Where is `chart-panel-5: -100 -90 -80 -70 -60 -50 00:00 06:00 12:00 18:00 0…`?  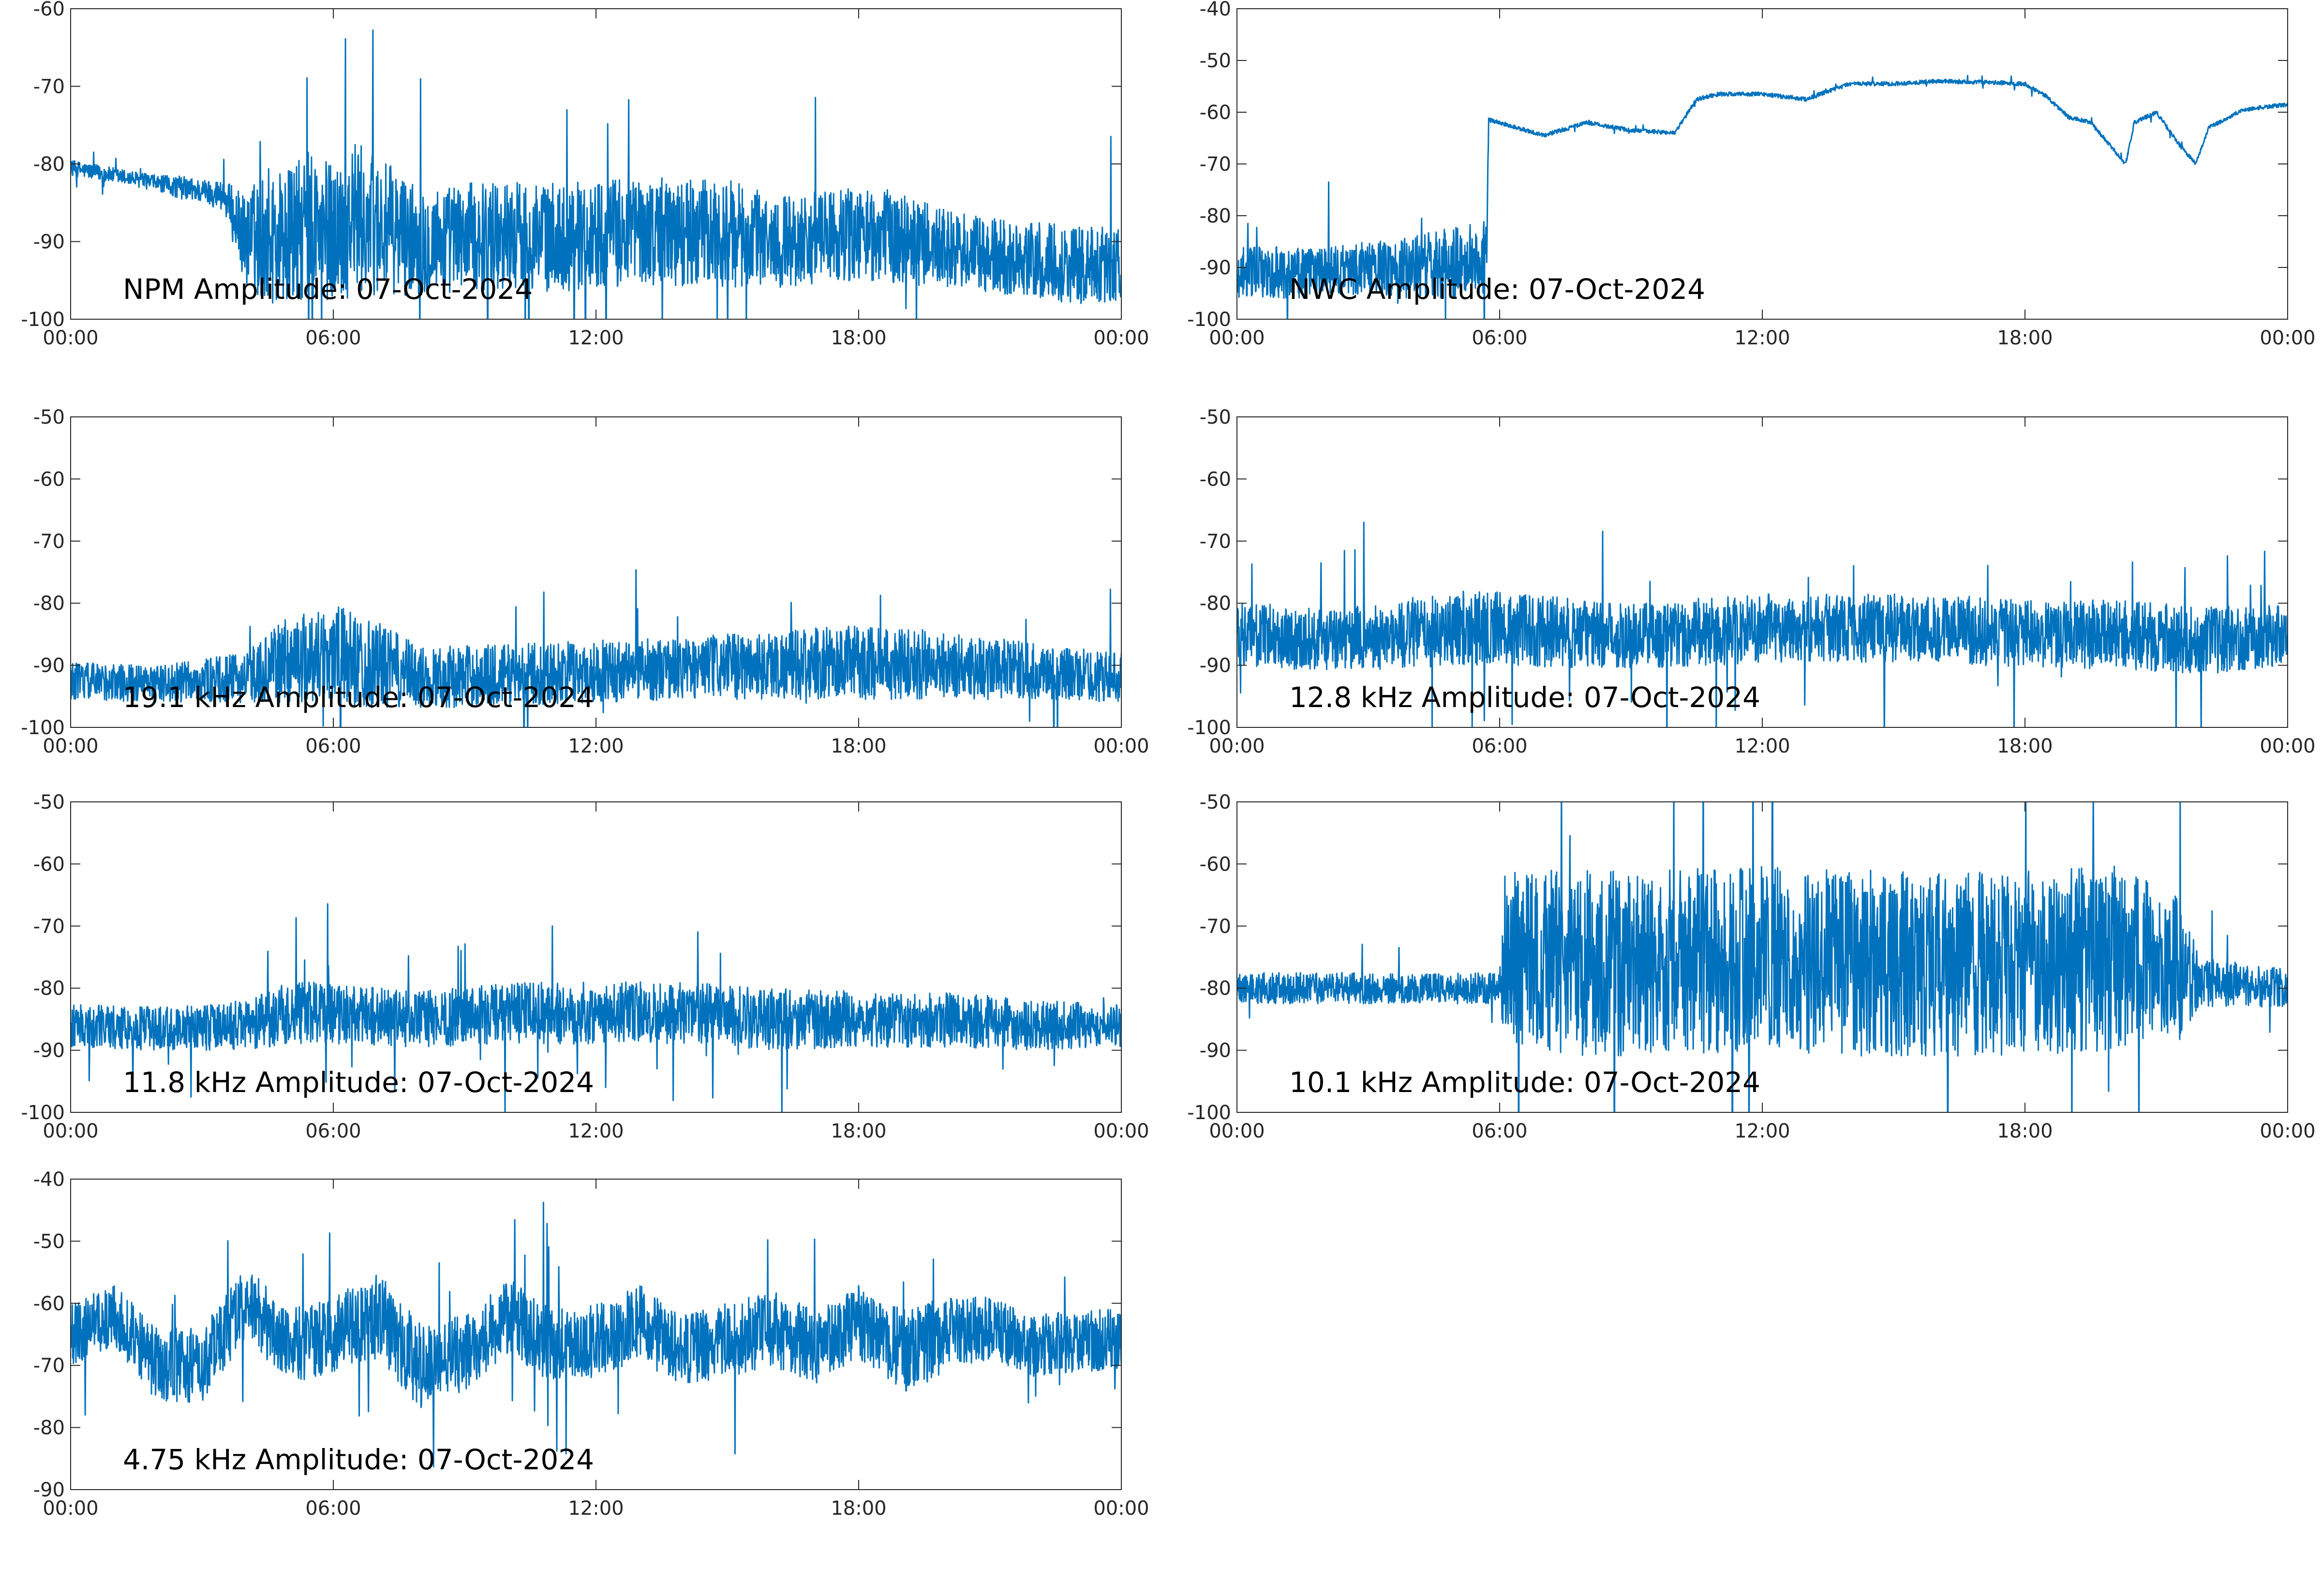
chart-panel-5: -100 -90 -80 -70 -60 -50 00:00 06:00 12:00 18:00 0… is located at coordinates (585, 966).